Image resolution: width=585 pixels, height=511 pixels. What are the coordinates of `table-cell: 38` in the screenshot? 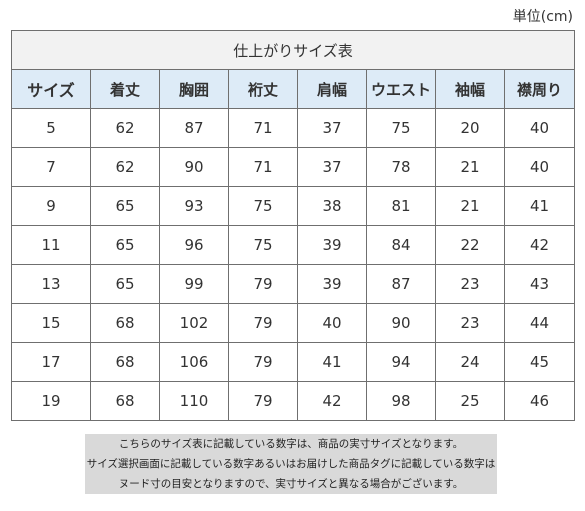 It's located at (332, 206).